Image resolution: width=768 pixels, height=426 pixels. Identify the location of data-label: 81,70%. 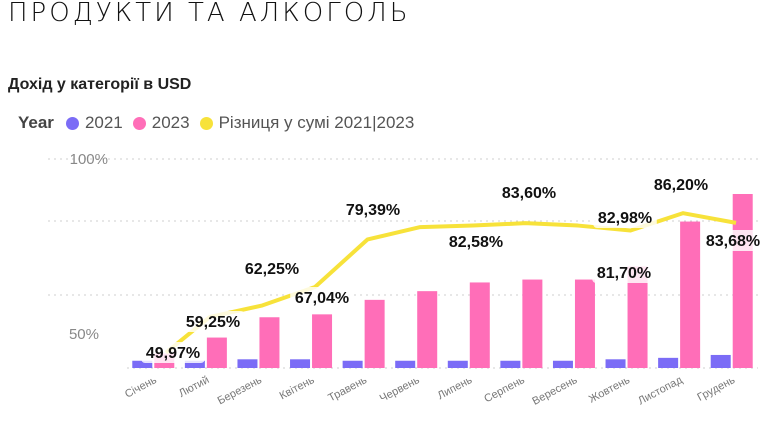
(624, 273).